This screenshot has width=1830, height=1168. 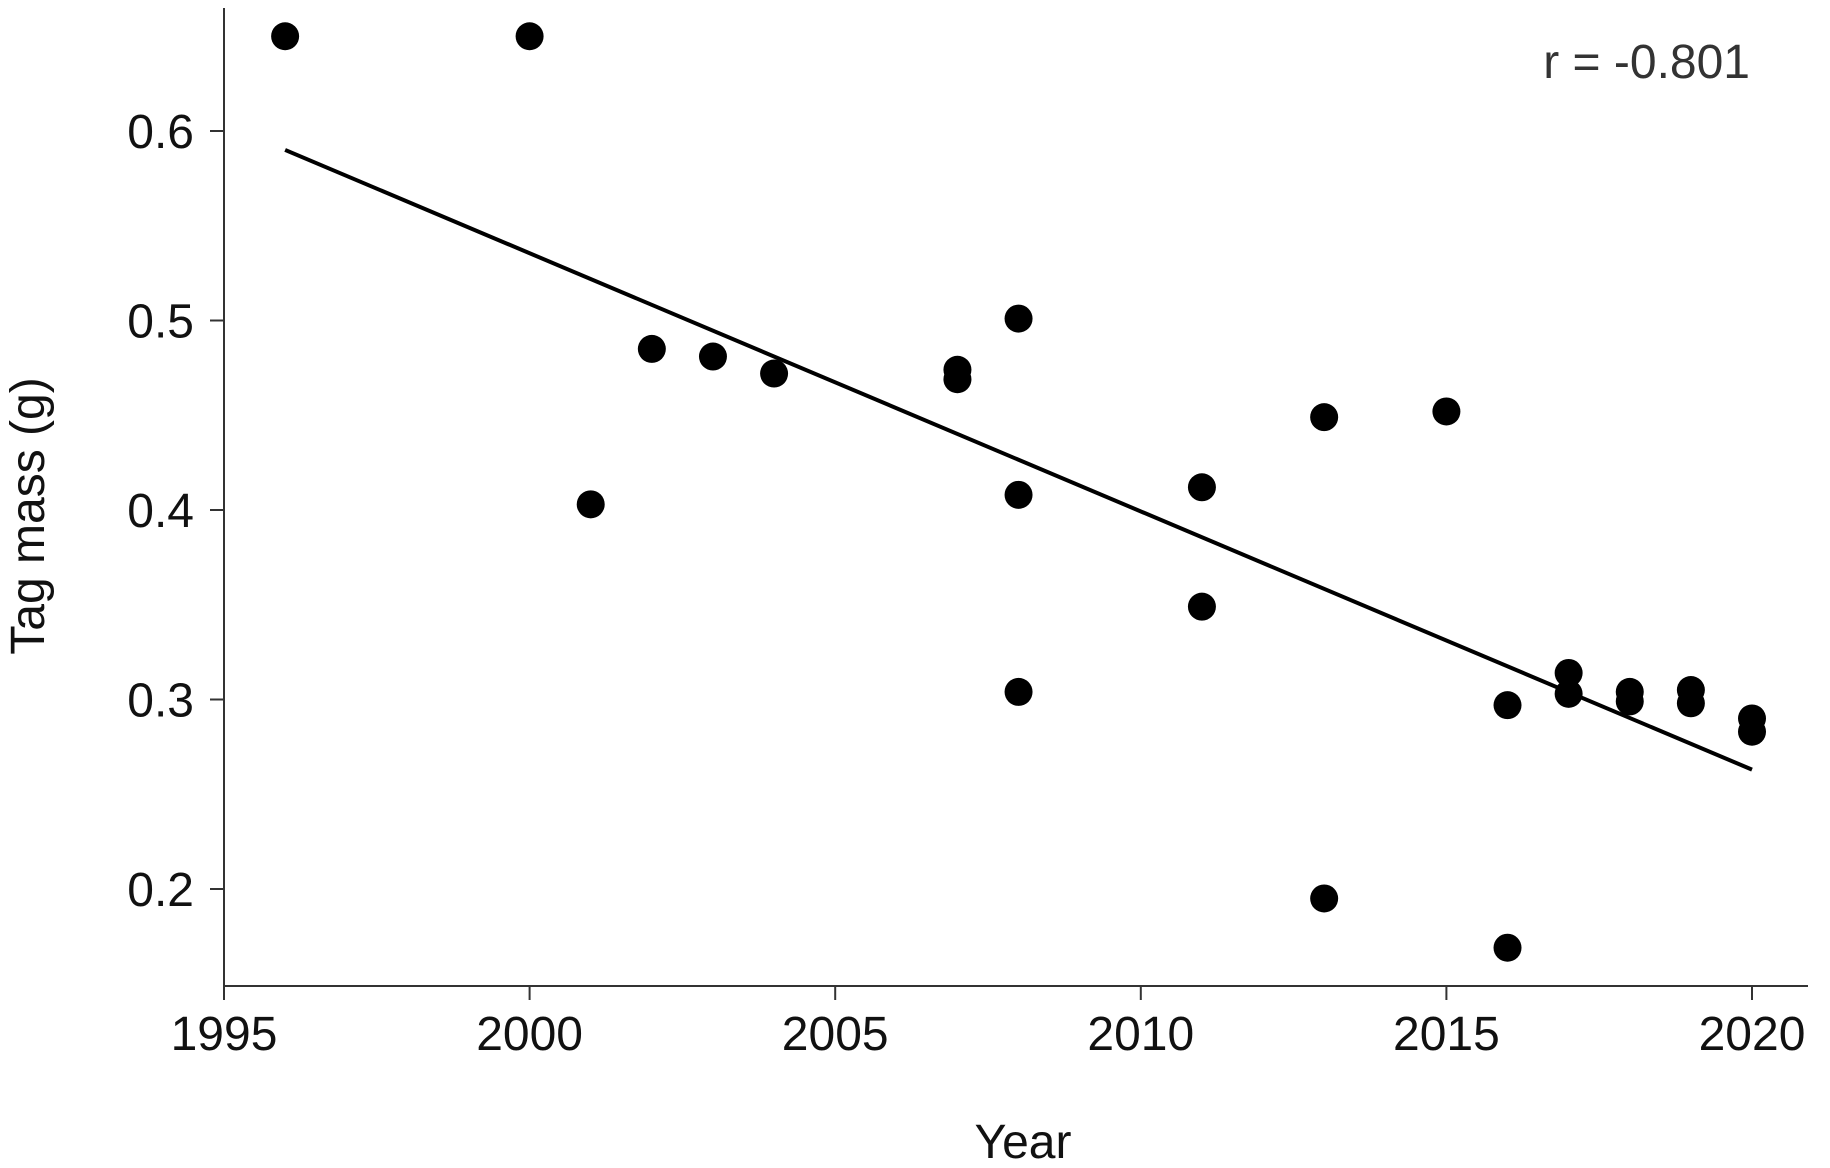 I want to click on y-axis-label: Tag mass (g), so click(x=28, y=515).